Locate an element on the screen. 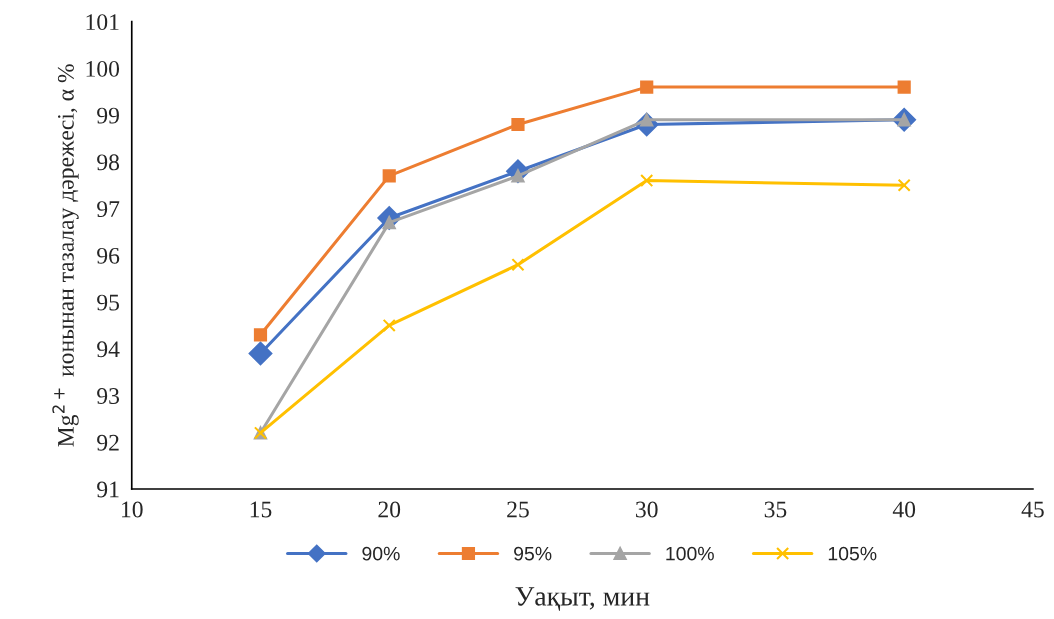  legend-label: 90% is located at coordinates (381, 553).